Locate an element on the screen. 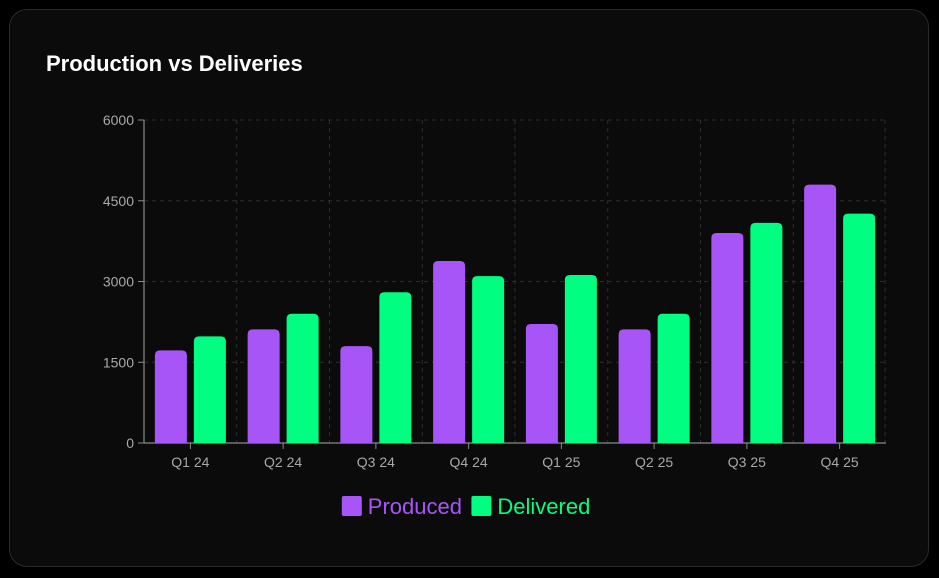 The height and width of the screenshot is (578, 939). x-tick-label: Q4 25 is located at coordinates (840, 462).